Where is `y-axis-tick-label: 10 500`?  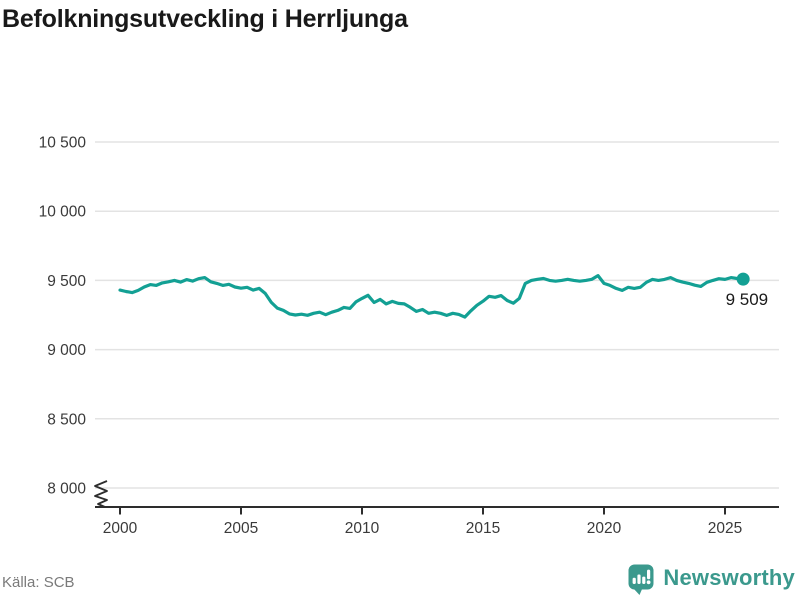
y-axis-tick-label: 10 500 is located at coordinates (63, 143).